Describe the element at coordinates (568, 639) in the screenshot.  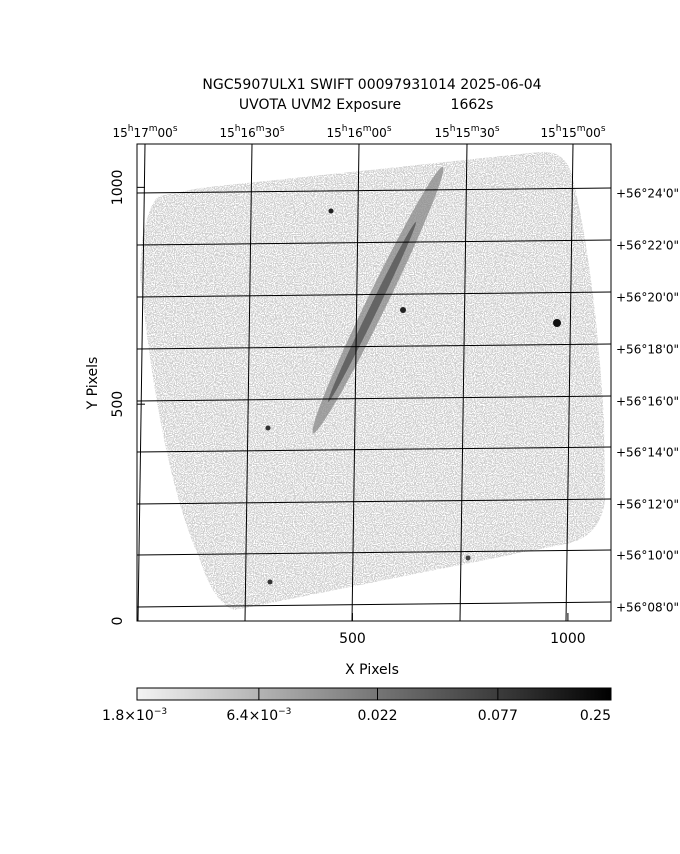
I see `x-tick-label: 1000` at that location.